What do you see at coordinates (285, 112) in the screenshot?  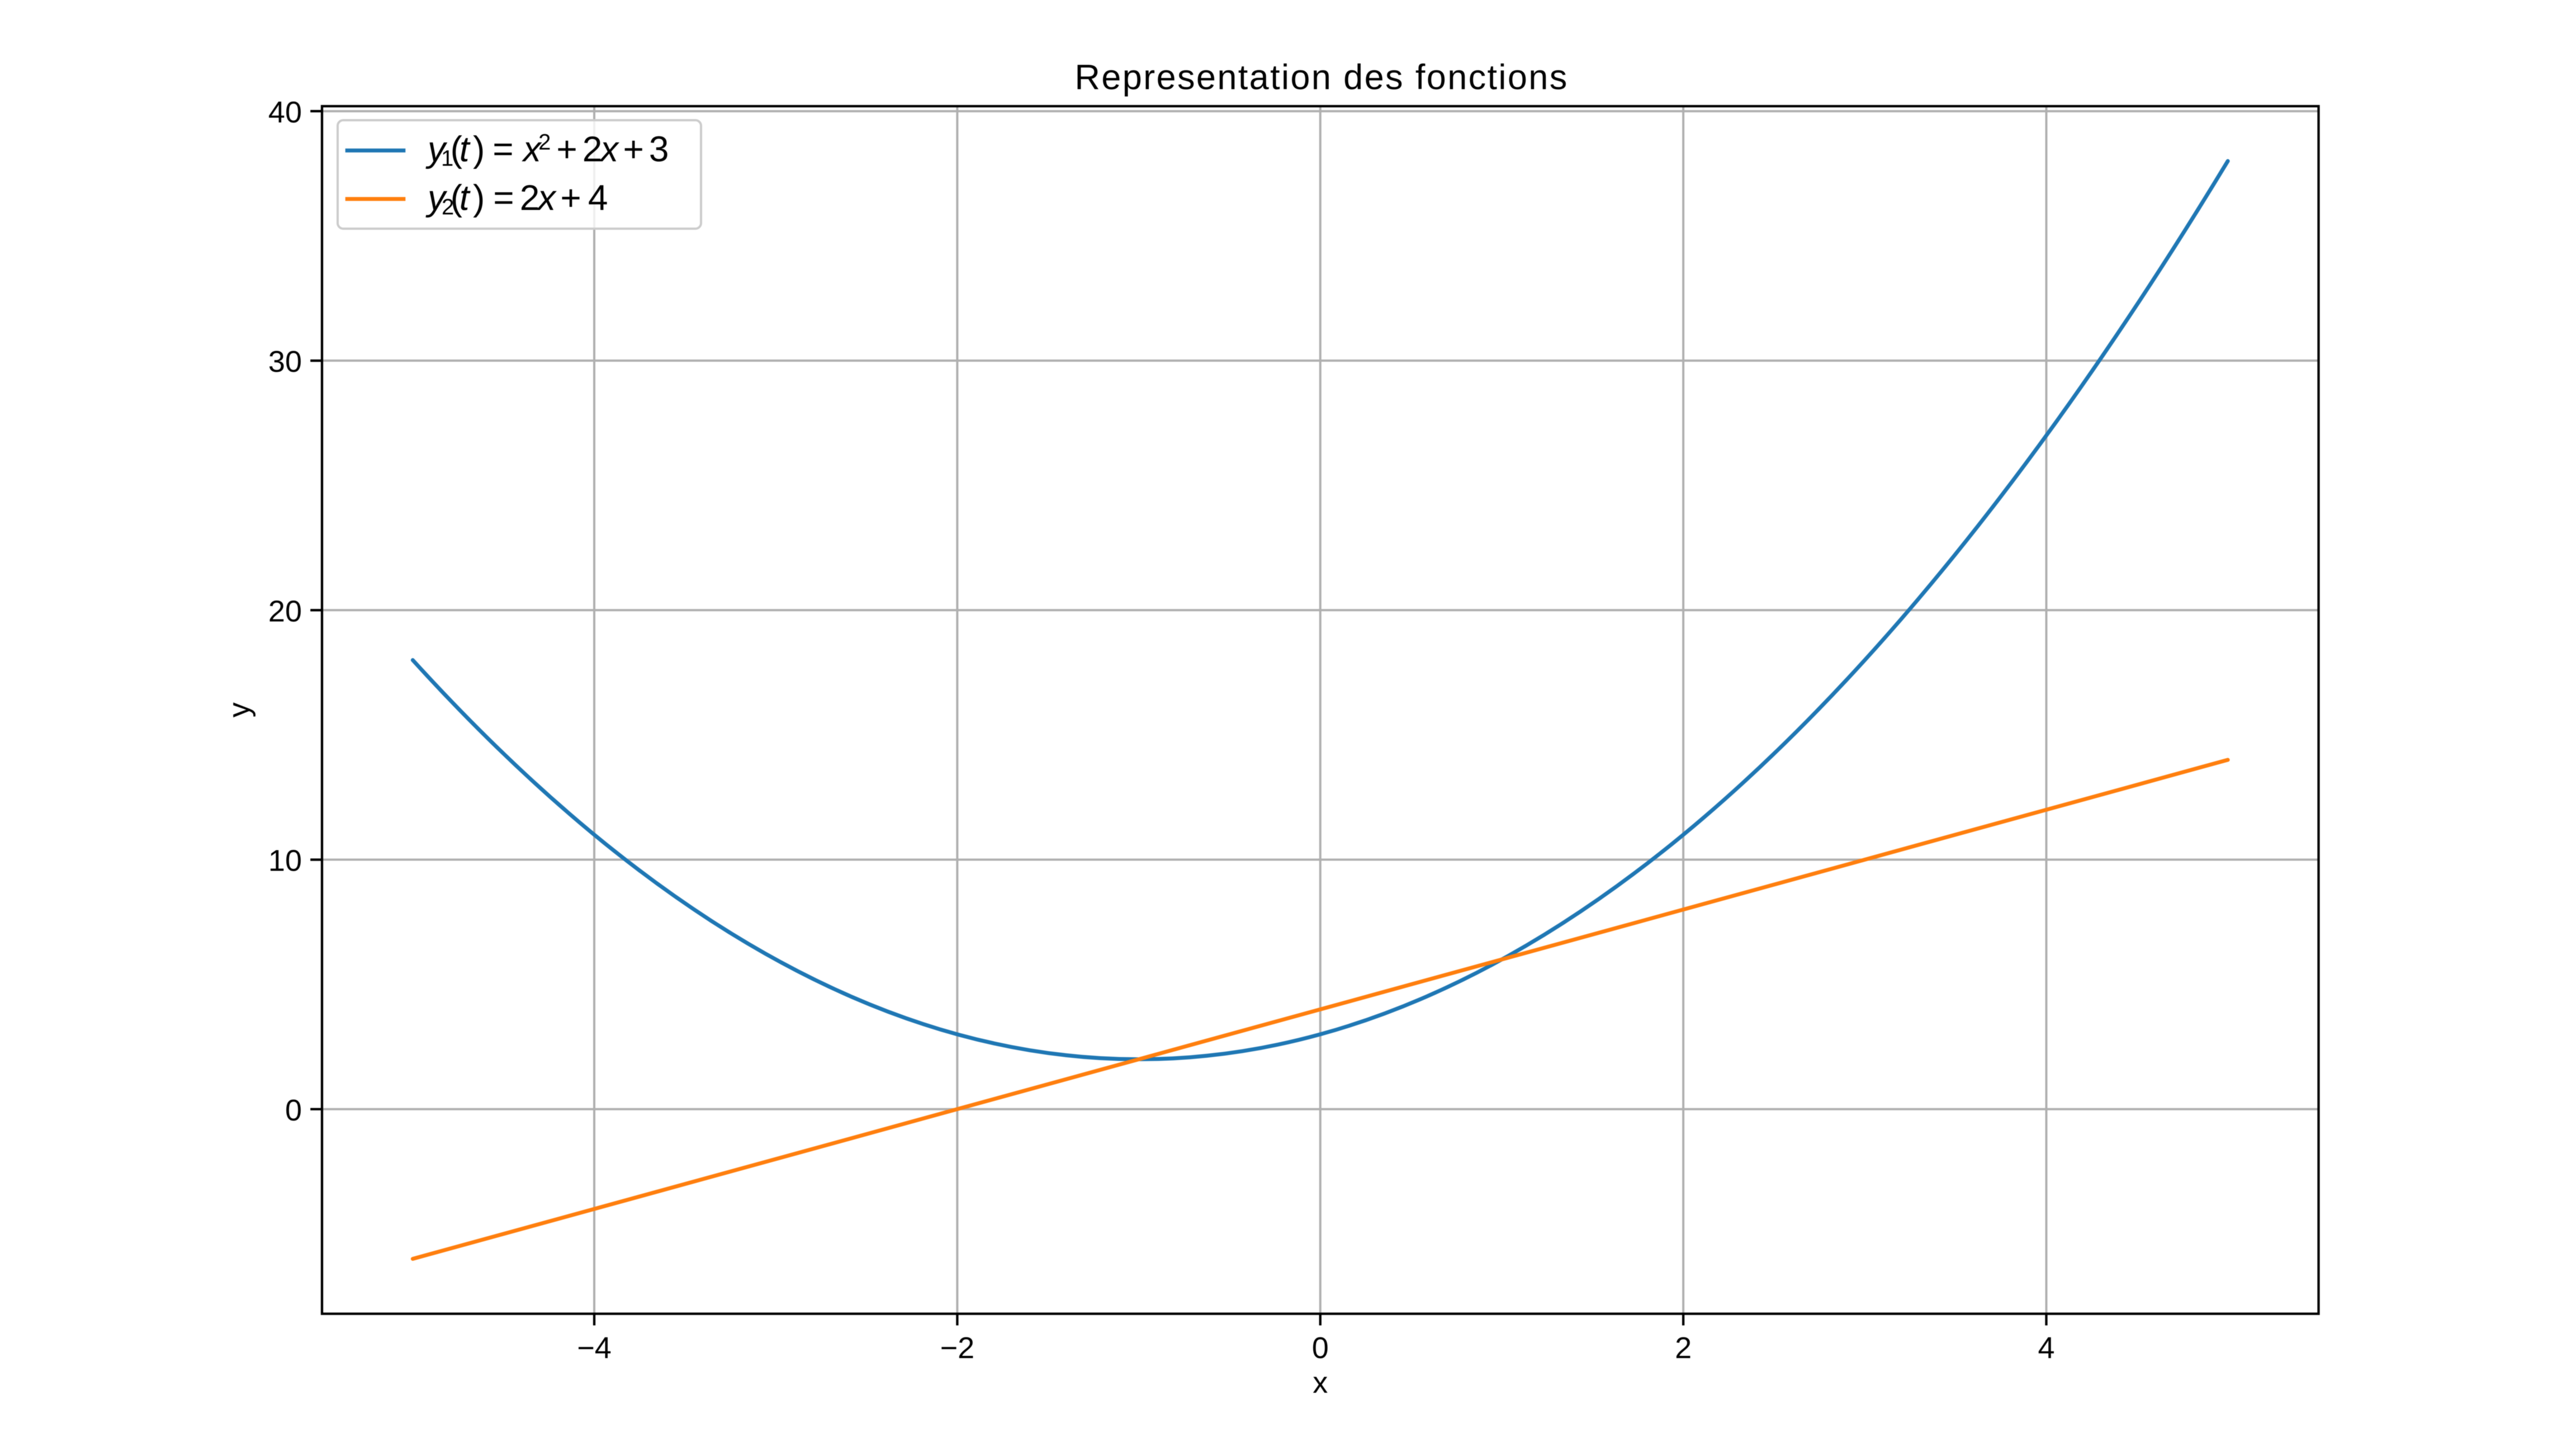 I see `svg-text: 40` at bounding box center [285, 112].